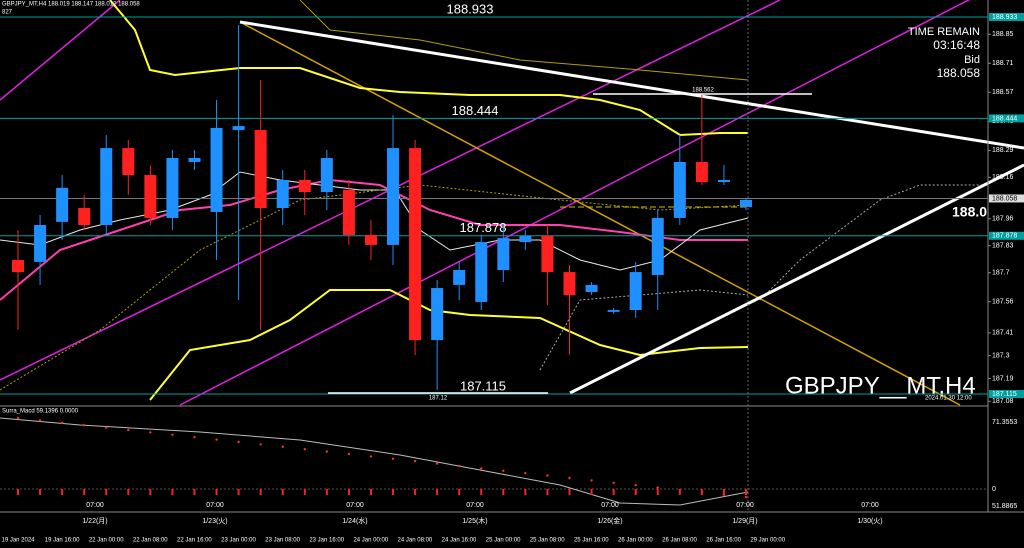  Describe the element at coordinates (106, 541) in the screenshot. I see `bottom-time-label: 22 Jan 00:00` at that location.